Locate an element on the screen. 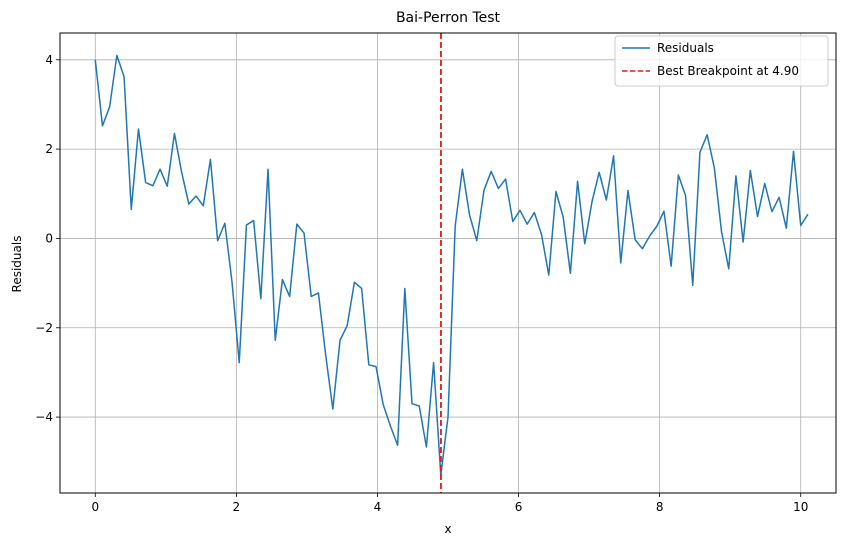 Image resolution: width=844 pixels, height=545 pixels. x-axis-label: x is located at coordinates (447, 529).